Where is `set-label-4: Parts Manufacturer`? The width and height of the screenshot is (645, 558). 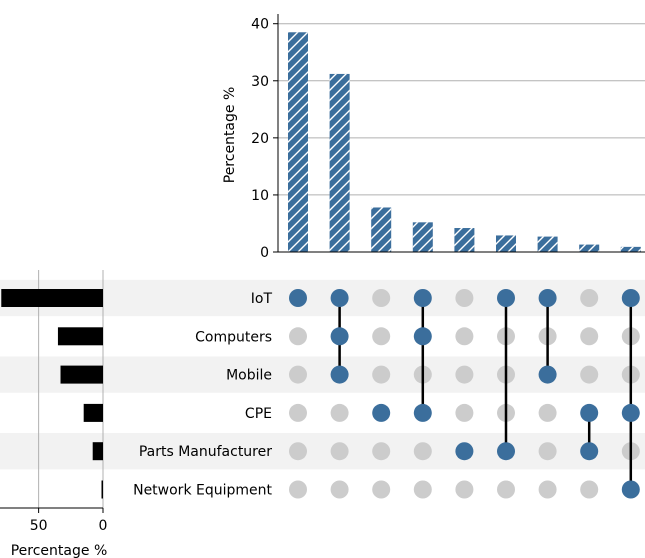 set-label-4: Parts Manufacturer is located at coordinates (205, 452).